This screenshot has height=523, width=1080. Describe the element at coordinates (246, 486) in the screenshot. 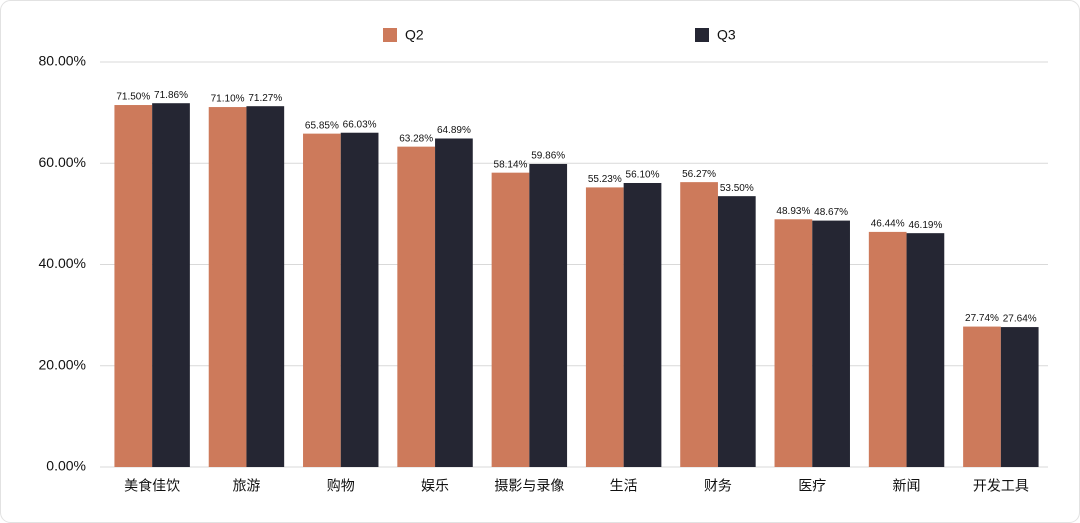

I see `x-tick-label: 旅游` at that location.